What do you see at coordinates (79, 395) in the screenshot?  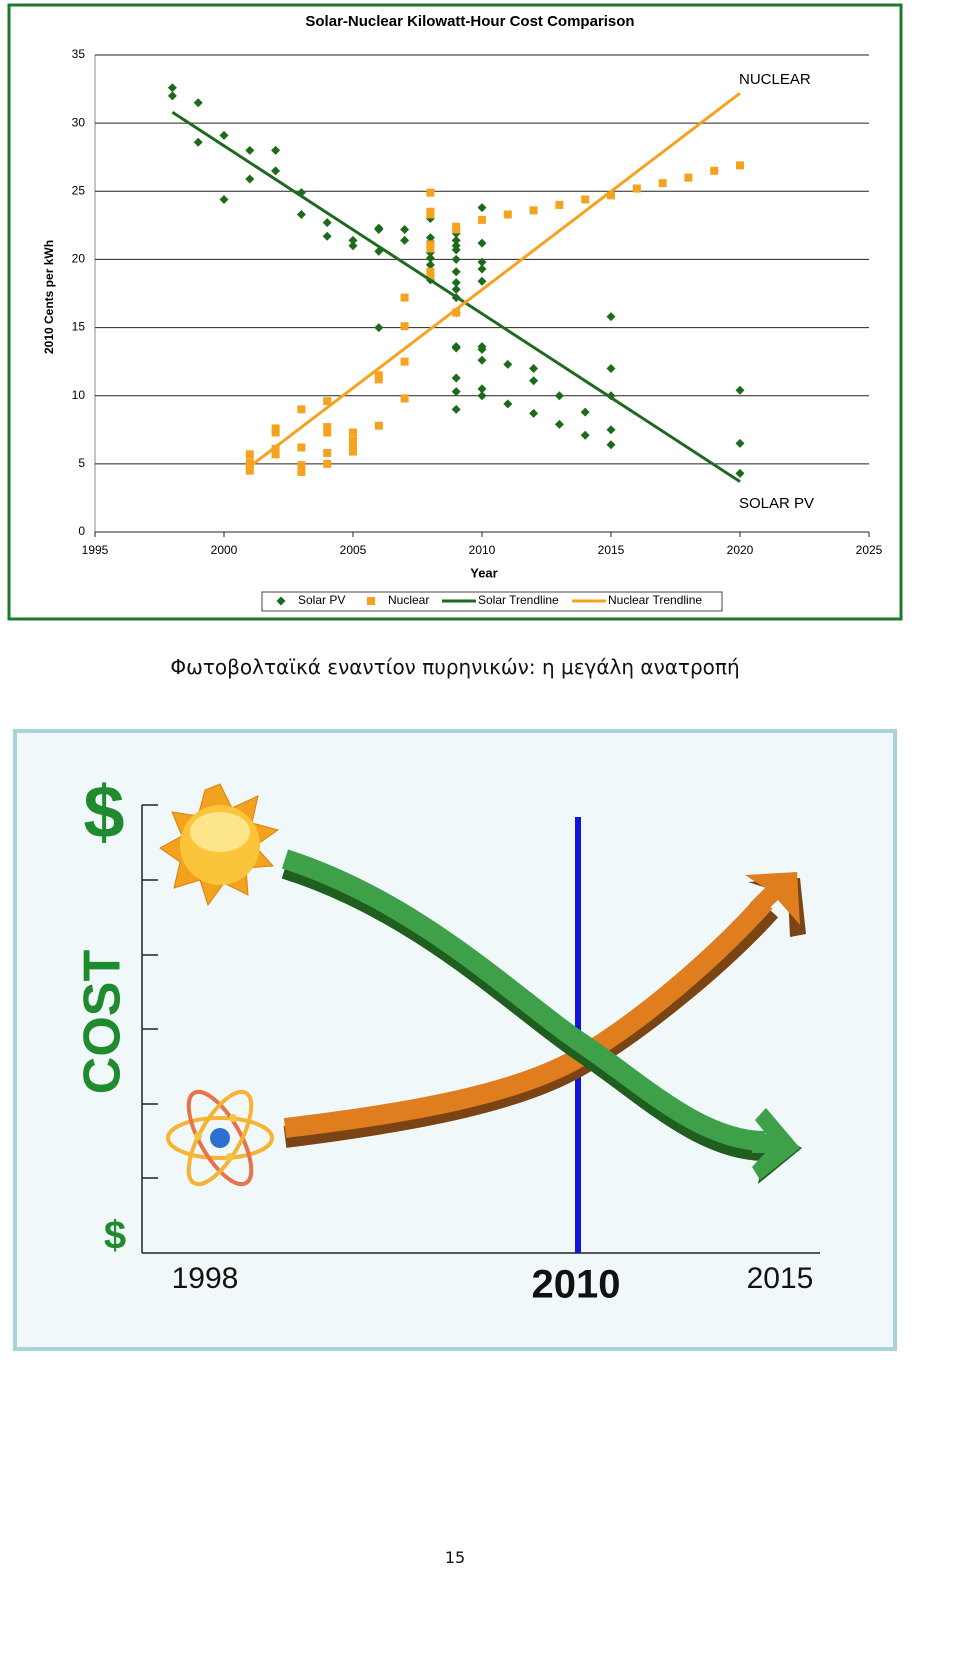 I see `y-tick-label: 10` at bounding box center [79, 395].